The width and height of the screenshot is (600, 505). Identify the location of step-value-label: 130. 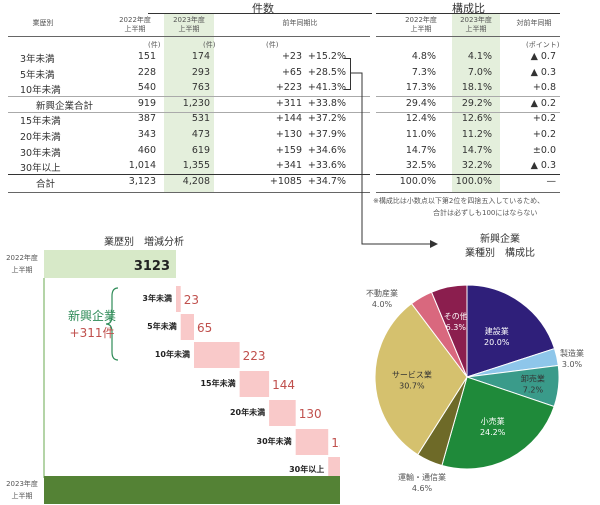
(310, 414).